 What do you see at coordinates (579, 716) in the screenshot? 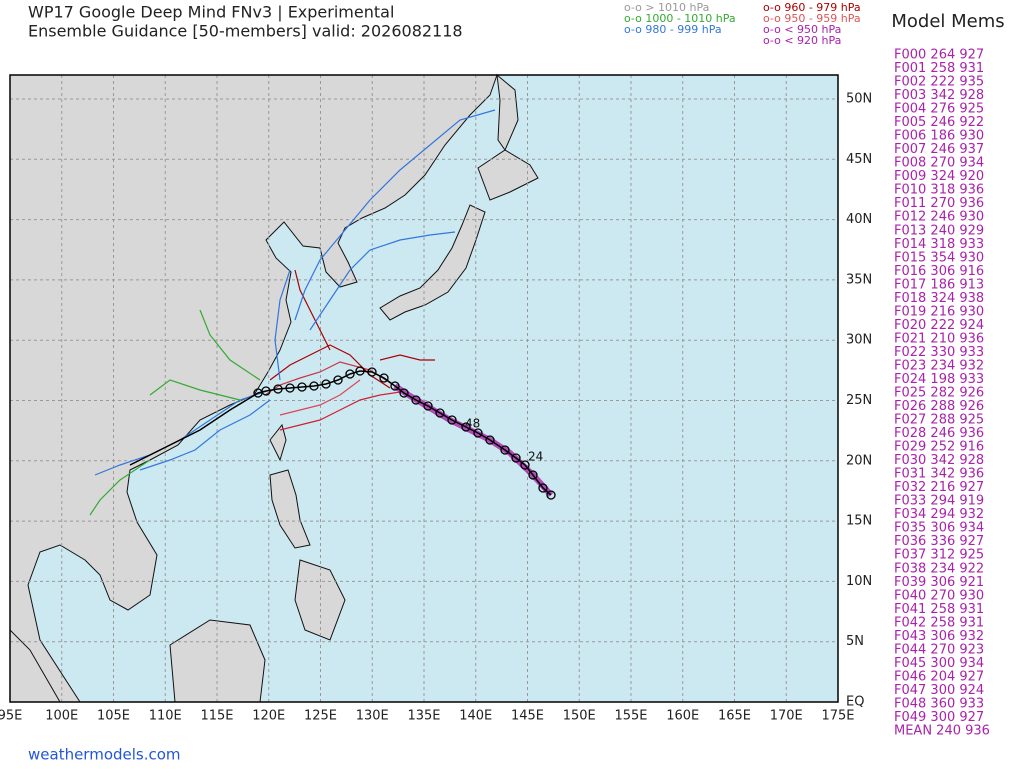
I see `lon-label: 150E` at bounding box center [579, 716].